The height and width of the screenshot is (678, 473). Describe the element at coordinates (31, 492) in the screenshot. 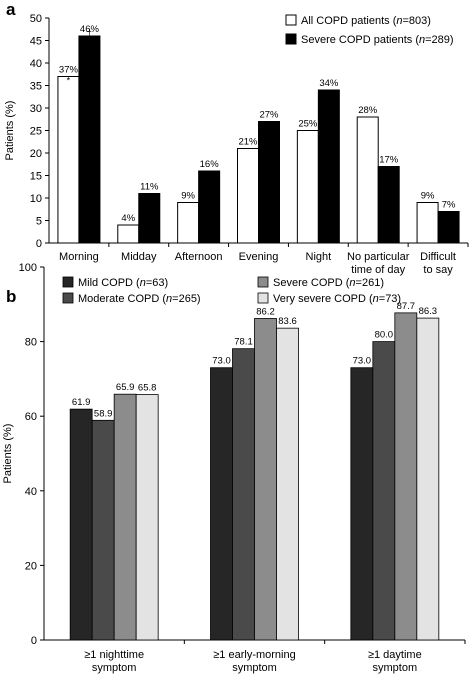

I see `b-y-tick-label: 40` at that location.